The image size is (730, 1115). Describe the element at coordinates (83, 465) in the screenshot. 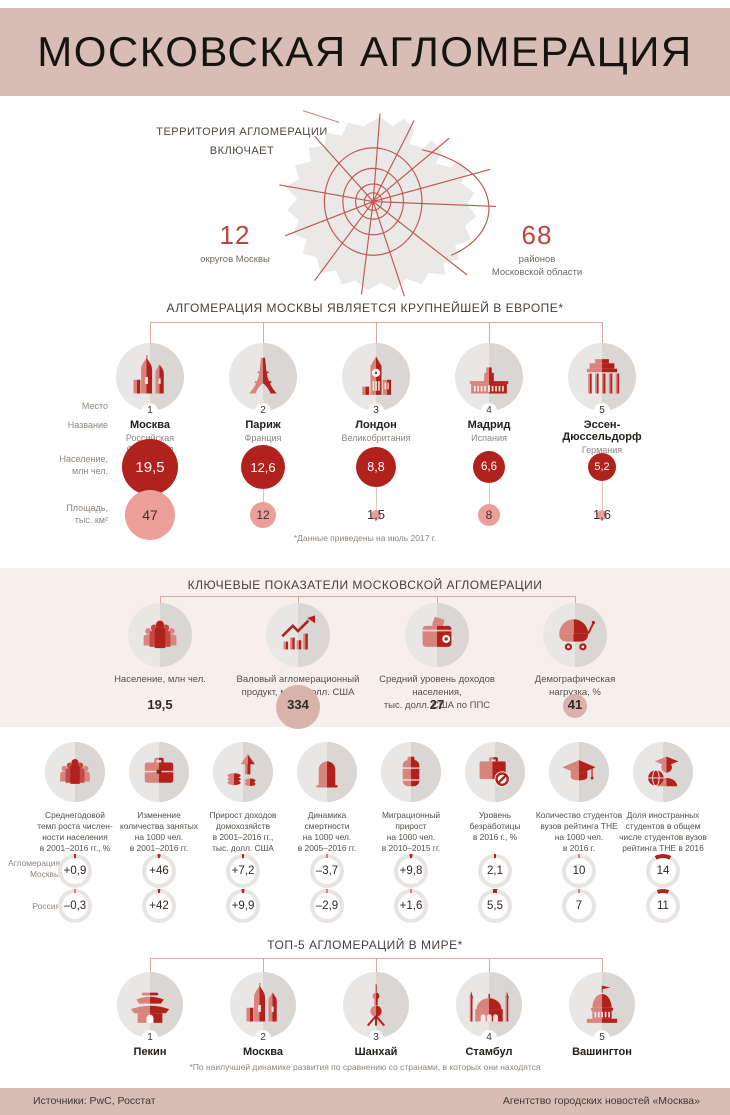

I see `row-label-population: Население, млн чел.` at that location.